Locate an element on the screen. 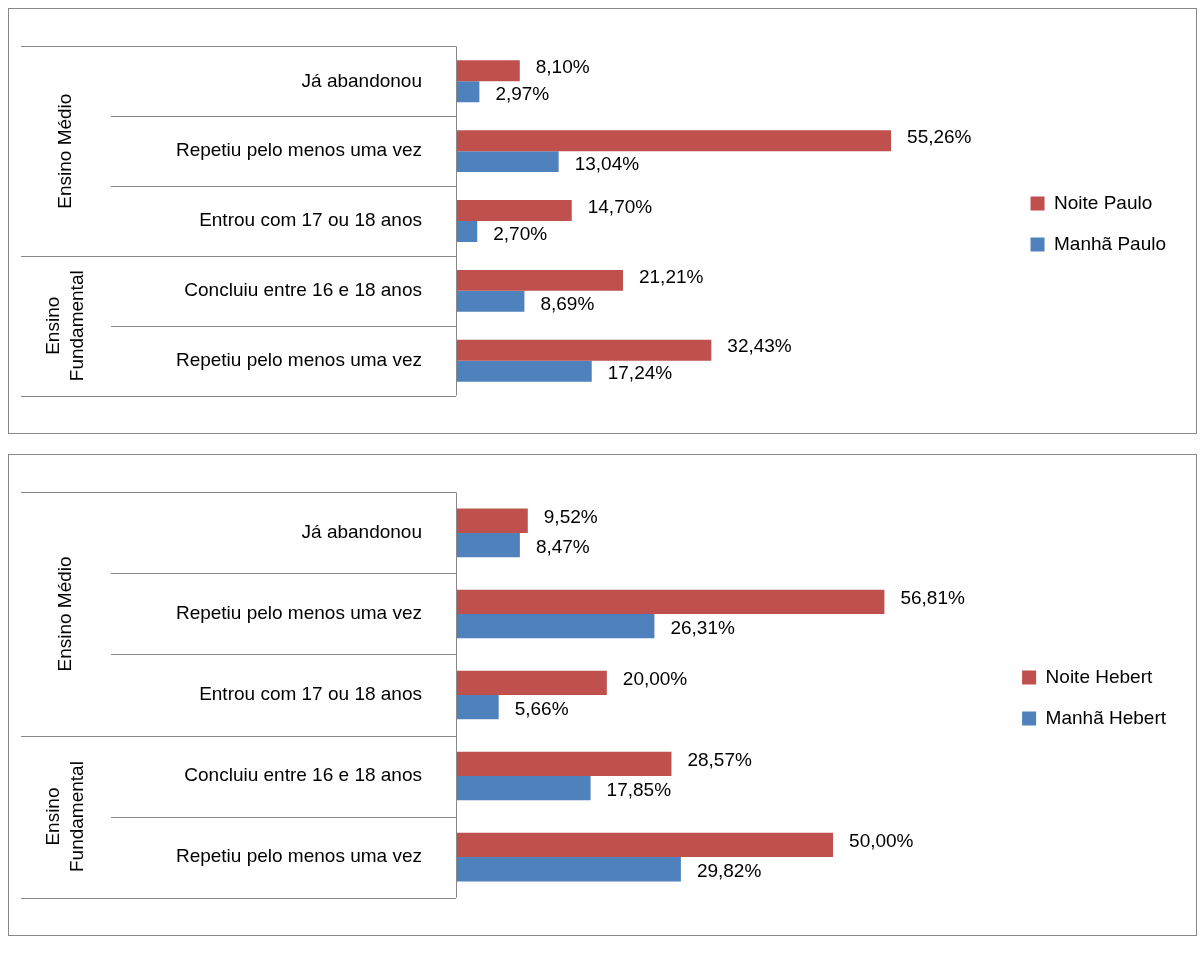 This screenshot has height=957, width=1203. data-label: 9,52% is located at coordinates (570, 516).